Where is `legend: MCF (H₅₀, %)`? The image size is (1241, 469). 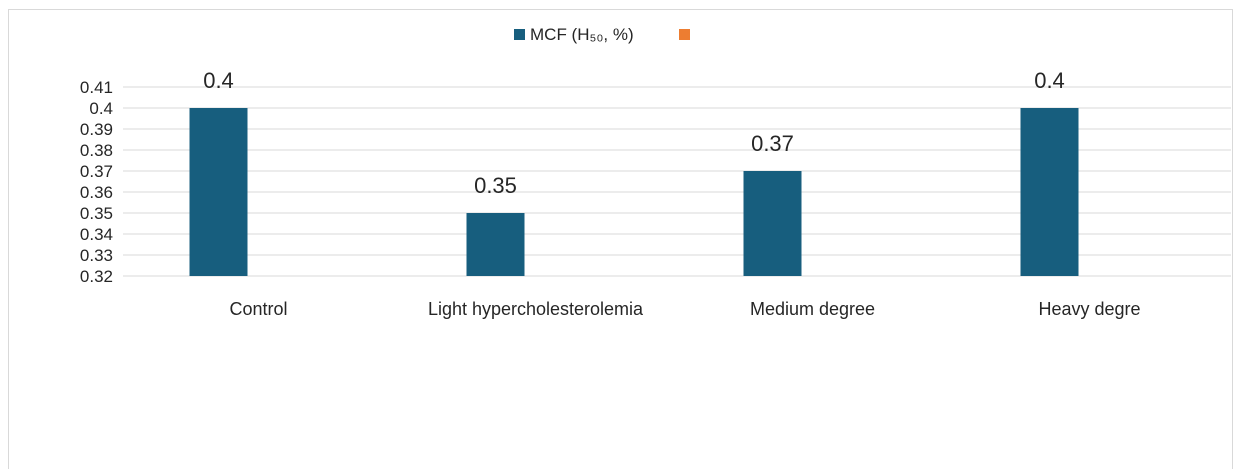 legend: MCF (H₅₀, %) is located at coordinates (602, 34).